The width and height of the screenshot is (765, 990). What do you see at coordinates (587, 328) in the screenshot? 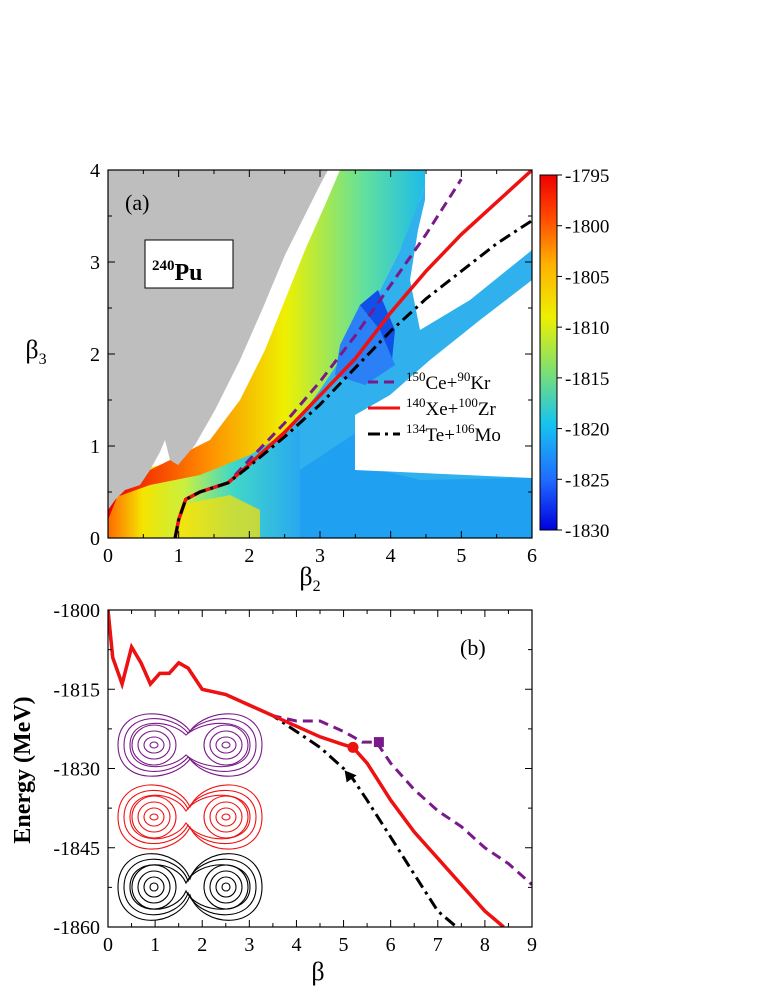
I see `colorbar-tick-label: -1810` at bounding box center [587, 328].